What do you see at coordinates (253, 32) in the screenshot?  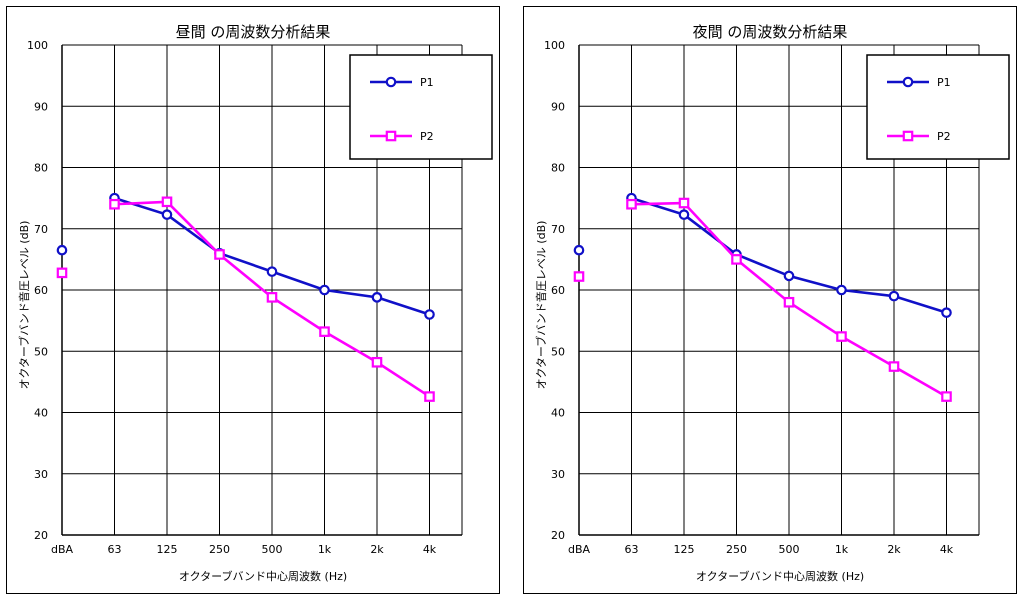 I see `chart-title: 昼間 の周波数分析結果` at bounding box center [253, 32].